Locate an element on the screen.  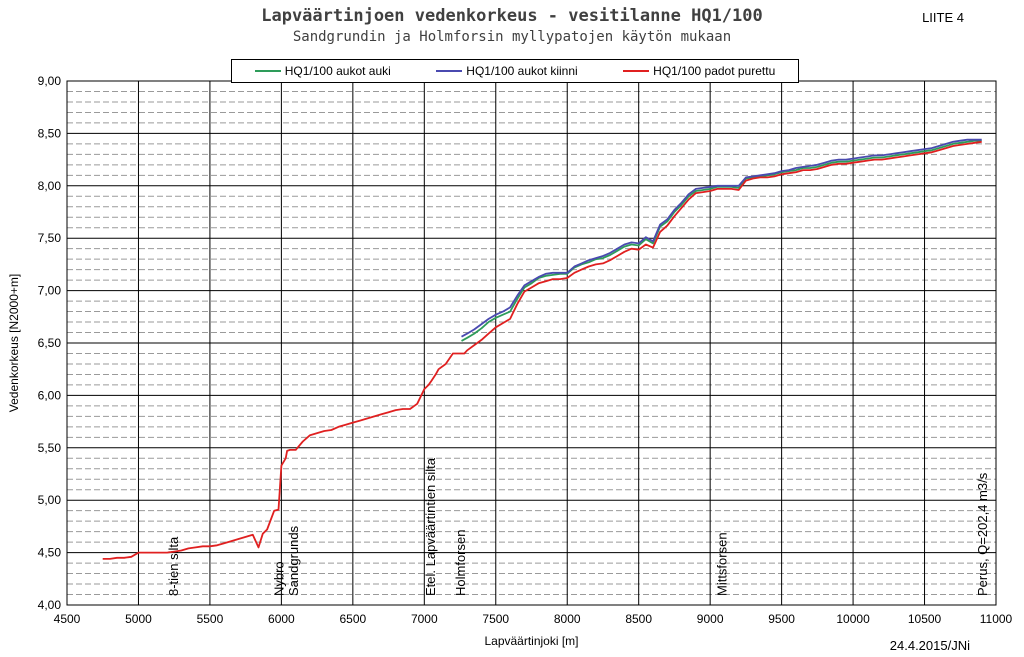
annotation-label: Etel. Lapväärtintien silta is located at coordinates (430, 526).